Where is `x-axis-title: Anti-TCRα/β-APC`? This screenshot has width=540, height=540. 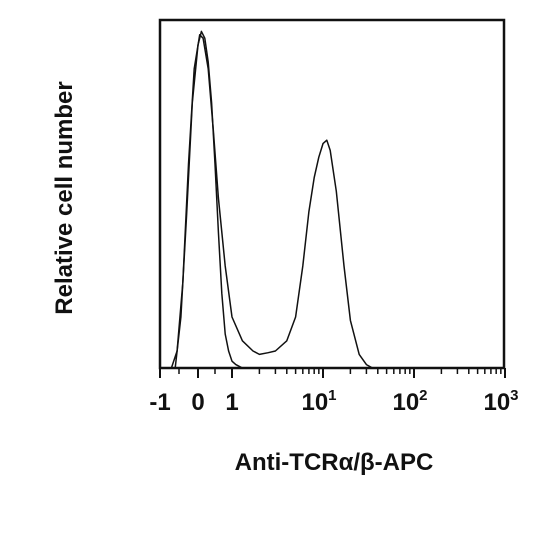
x-axis-title: Anti-TCRα/β-APC is located at coordinates (334, 462).